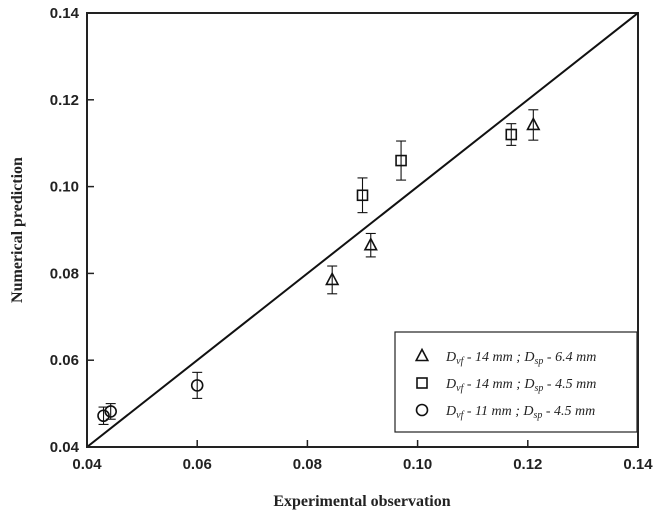 The height and width of the screenshot is (515, 664). What do you see at coordinates (307, 464) in the screenshot?
I see `x-tick-label: 0.08` at bounding box center [307, 464].